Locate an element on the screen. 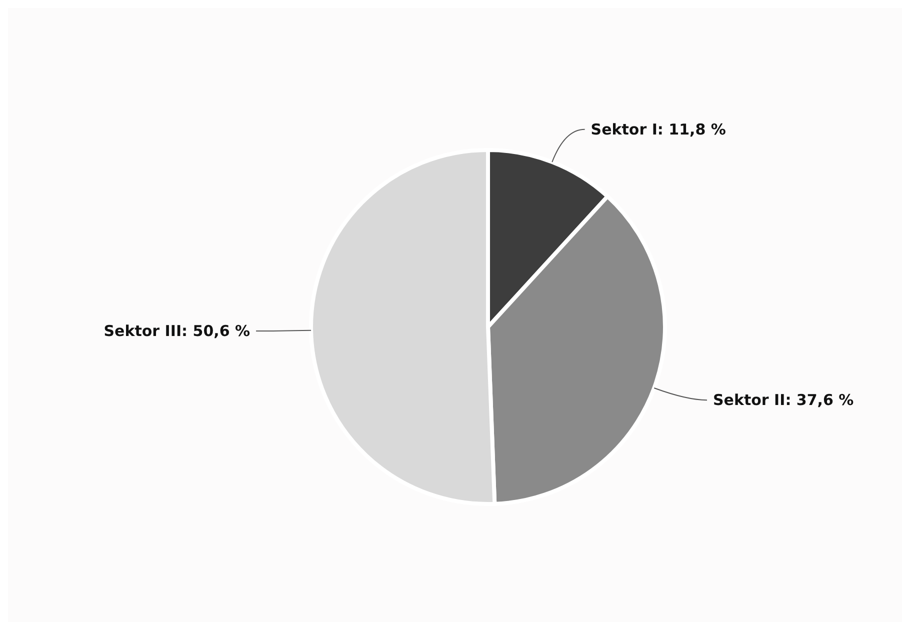 The height and width of the screenshot is (630, 910). slice-label: Sektor I: 11,8 % is located at coordinates (658, 129).